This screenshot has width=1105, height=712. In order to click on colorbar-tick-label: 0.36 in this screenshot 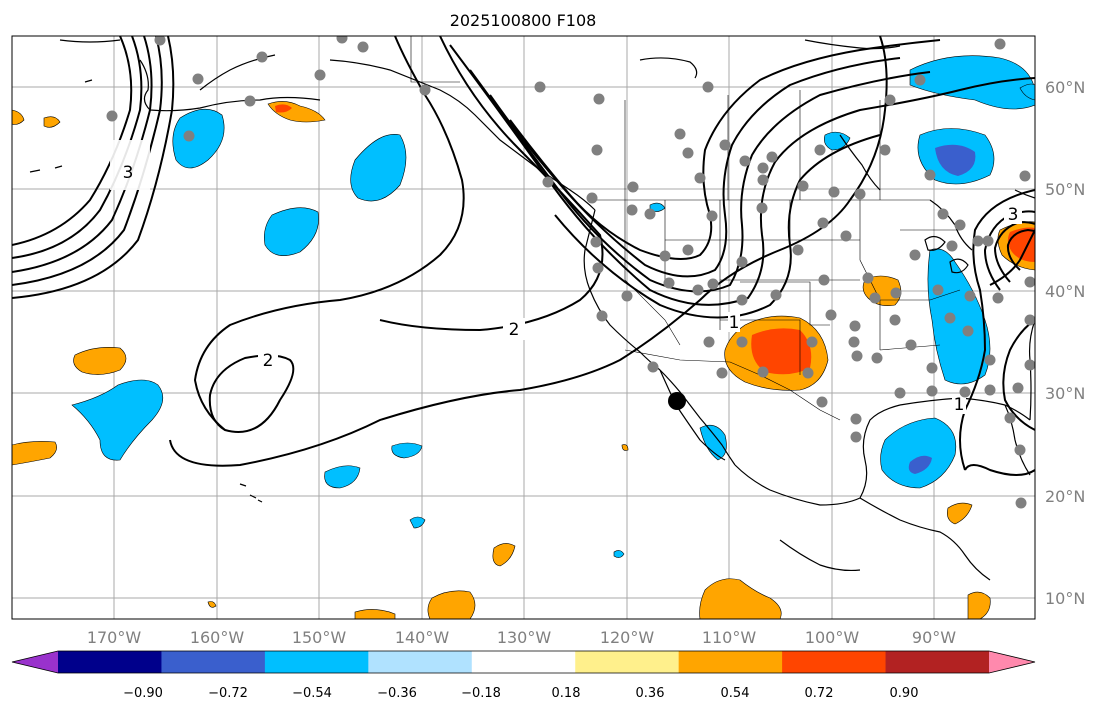, I will do `click(650, 693)`.